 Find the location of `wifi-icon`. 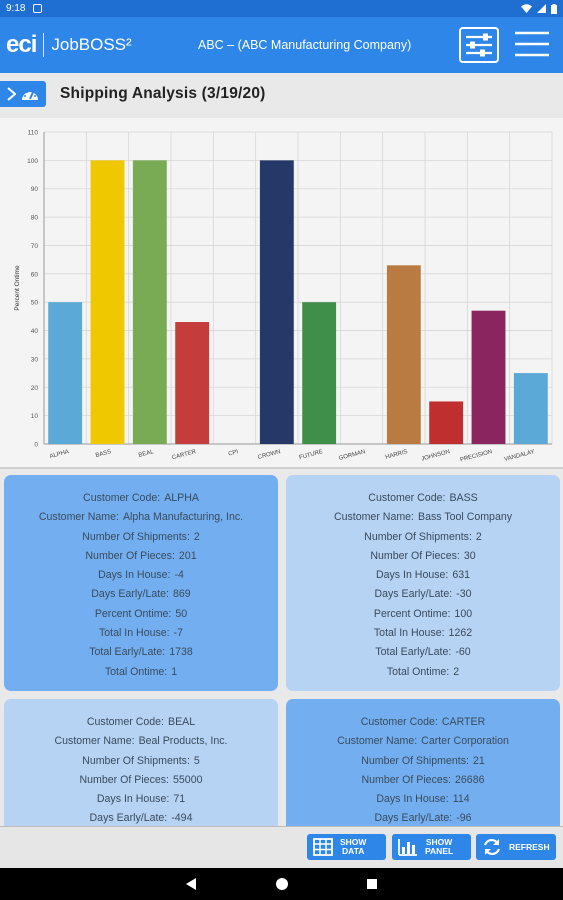

wifi-icon is located at coordinates (526, 8).